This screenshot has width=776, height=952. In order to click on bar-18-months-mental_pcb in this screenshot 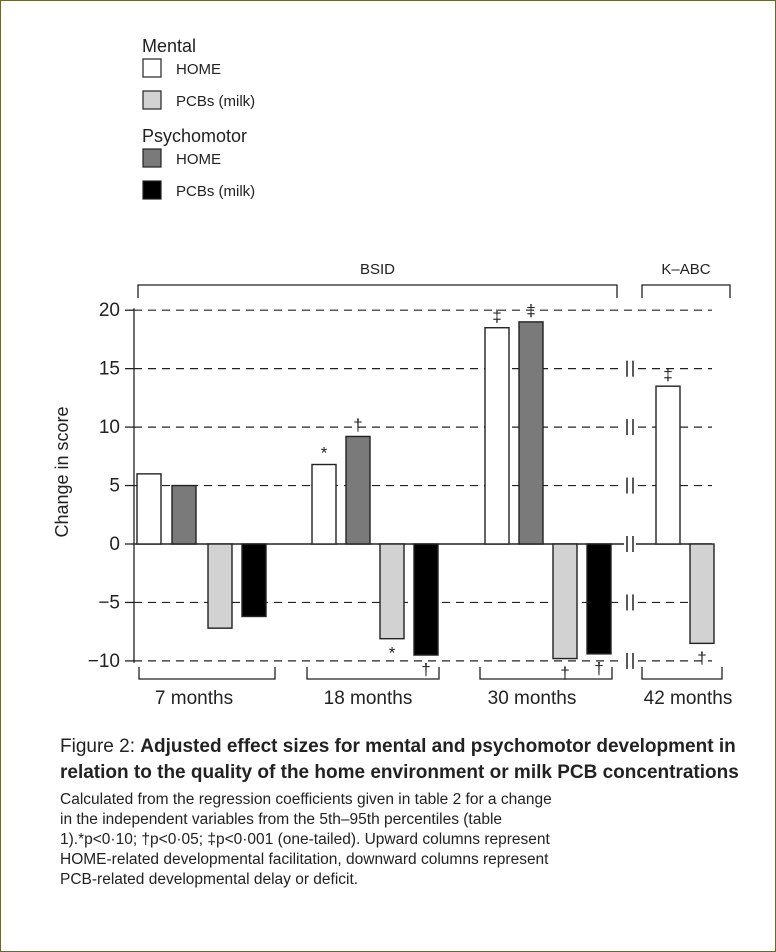, I will do `click(392, 591)`.